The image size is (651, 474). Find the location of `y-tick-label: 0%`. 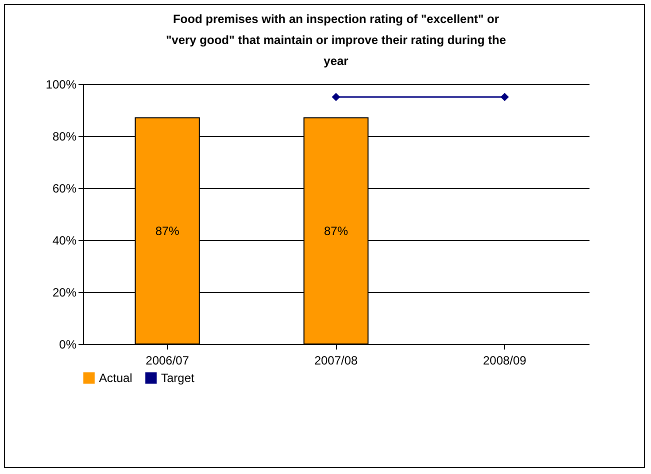

y-tick-label: 0% is located at coordinates (68, 345).